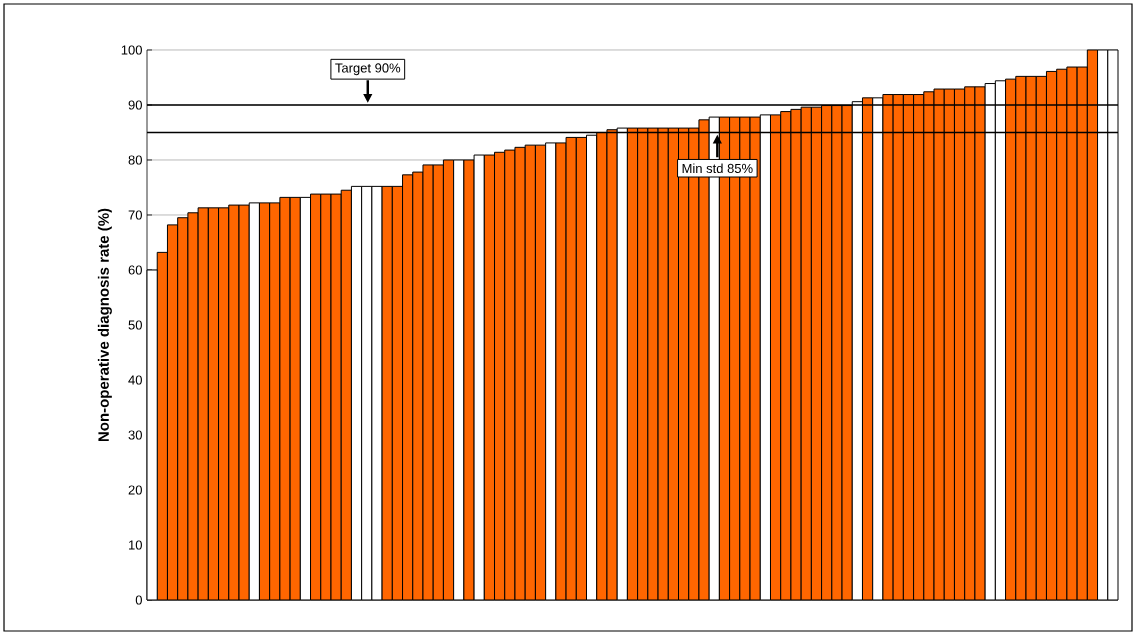 Image resolution: width=1136 pixels, height=635 pixels. Describe the element at coordinates (135, 215) in the screenshot. I see `y-tick-label: 70` at that location.